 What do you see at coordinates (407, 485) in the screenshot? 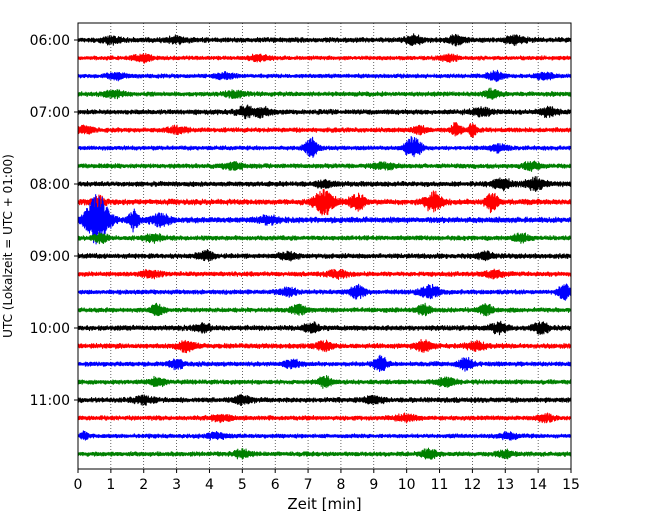
I see `x-tick-label-10: 10` at bounding box center [407, 485].